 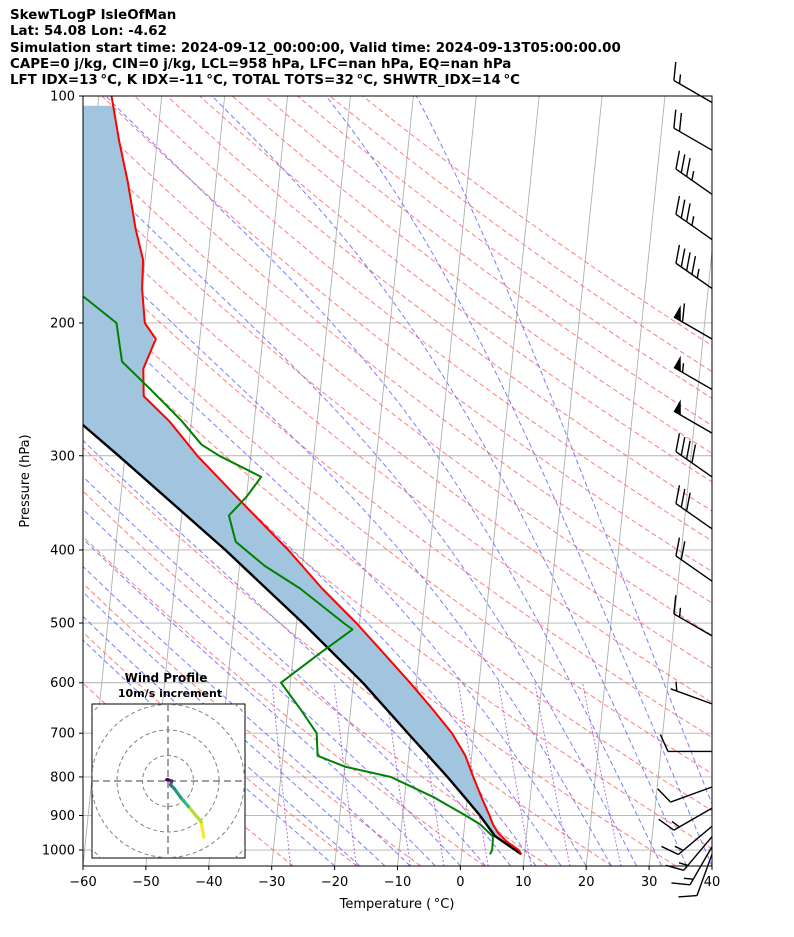 I want to click on wind-hodograph-inset: Wind Profile 10m/s increment, so click(x=168, y=765).